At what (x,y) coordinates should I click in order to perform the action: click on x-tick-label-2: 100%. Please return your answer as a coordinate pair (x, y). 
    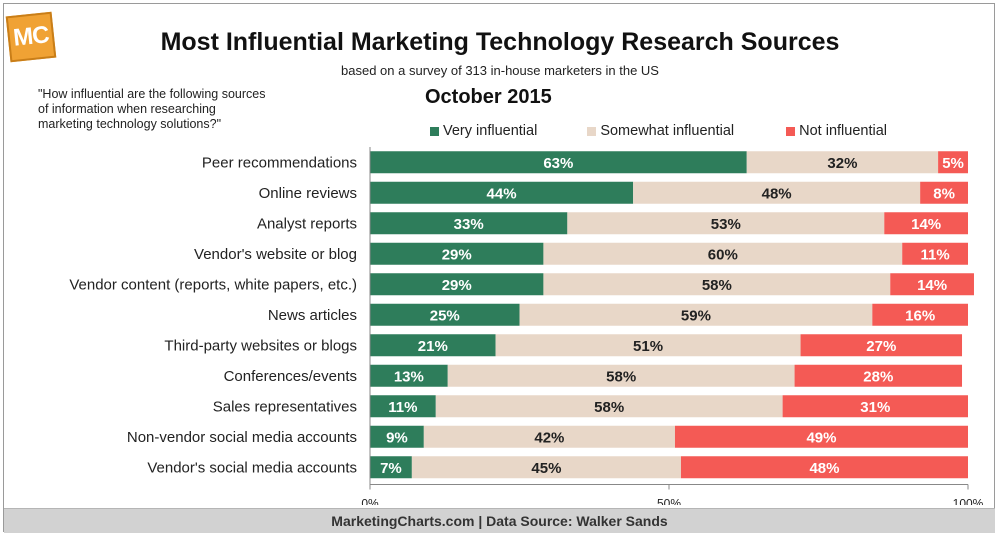
    Looking at the image, I should click on (968, 501).